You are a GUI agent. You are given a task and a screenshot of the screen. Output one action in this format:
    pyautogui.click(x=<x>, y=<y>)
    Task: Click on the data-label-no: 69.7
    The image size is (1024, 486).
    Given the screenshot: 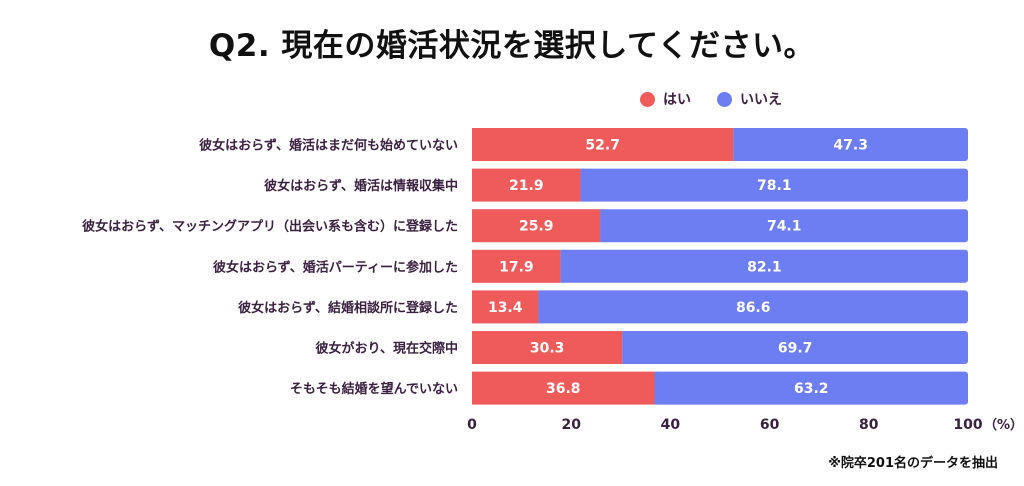 What is the action you would take?
    pyautogui.click(x=795, y=349)
    